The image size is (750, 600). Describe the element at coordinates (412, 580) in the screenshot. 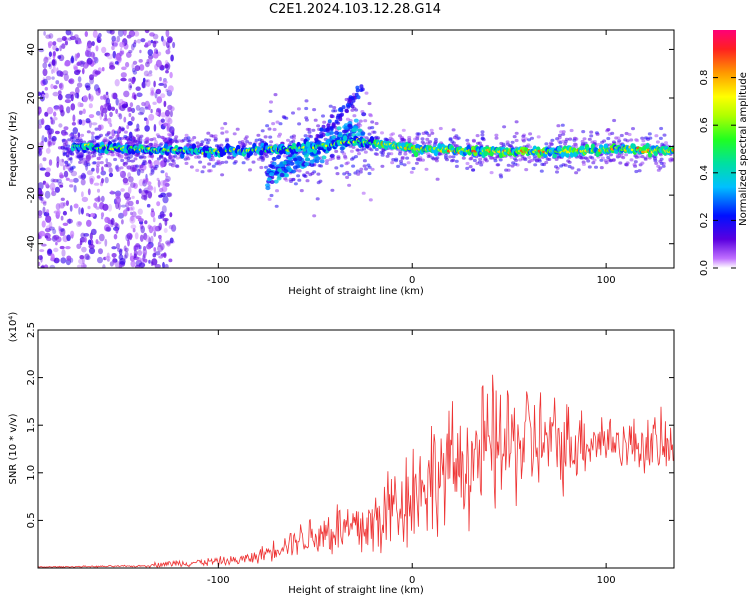

I see `snr-x-tick-label: 0` at that location.